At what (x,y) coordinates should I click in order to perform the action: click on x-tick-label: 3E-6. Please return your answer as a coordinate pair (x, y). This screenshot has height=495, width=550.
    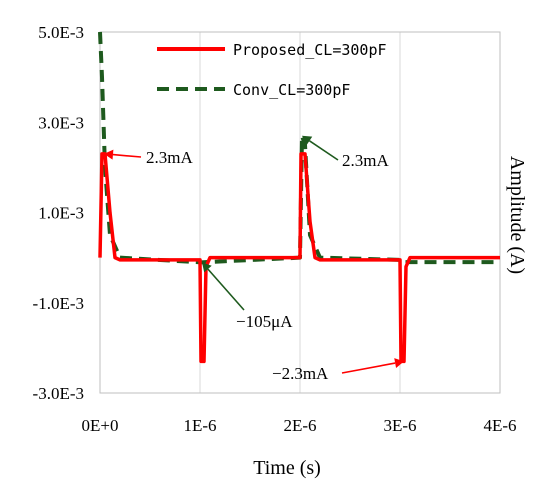
    Looking at the image, I should click on (399, 425).